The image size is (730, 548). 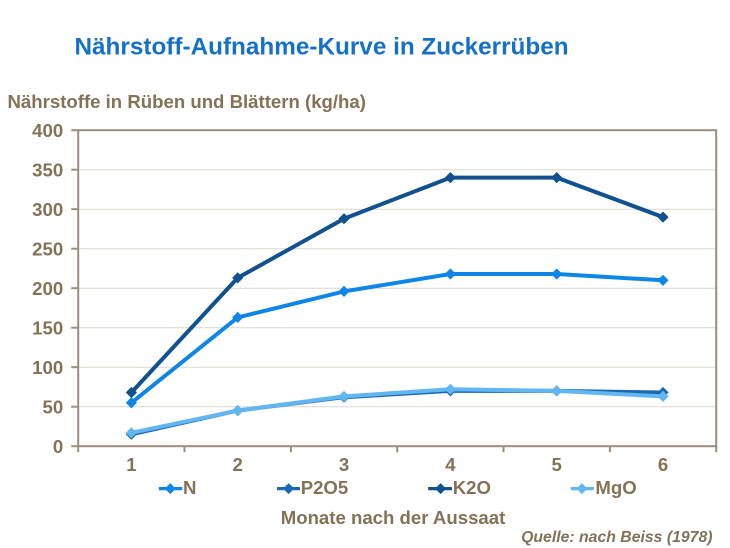 What do you see at coordinates (53, 406) in the screenshot?
I see `svg-text: 50` at bounding box center [53, 406].